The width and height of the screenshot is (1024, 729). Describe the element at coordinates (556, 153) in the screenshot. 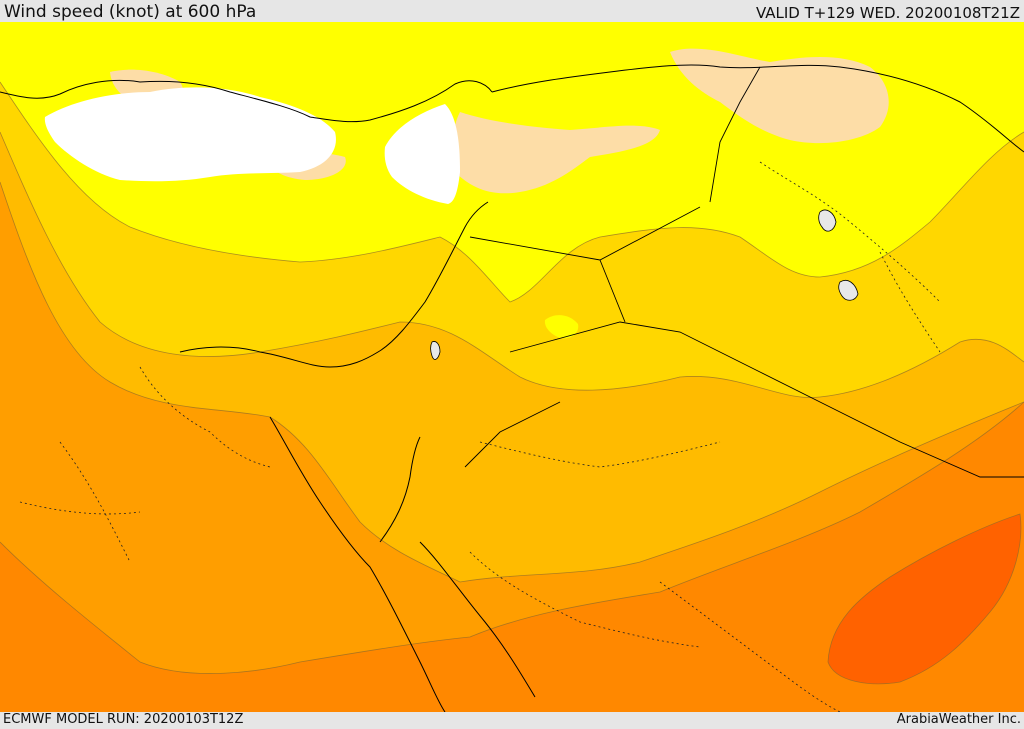

I see `band-beige-north` at that location.